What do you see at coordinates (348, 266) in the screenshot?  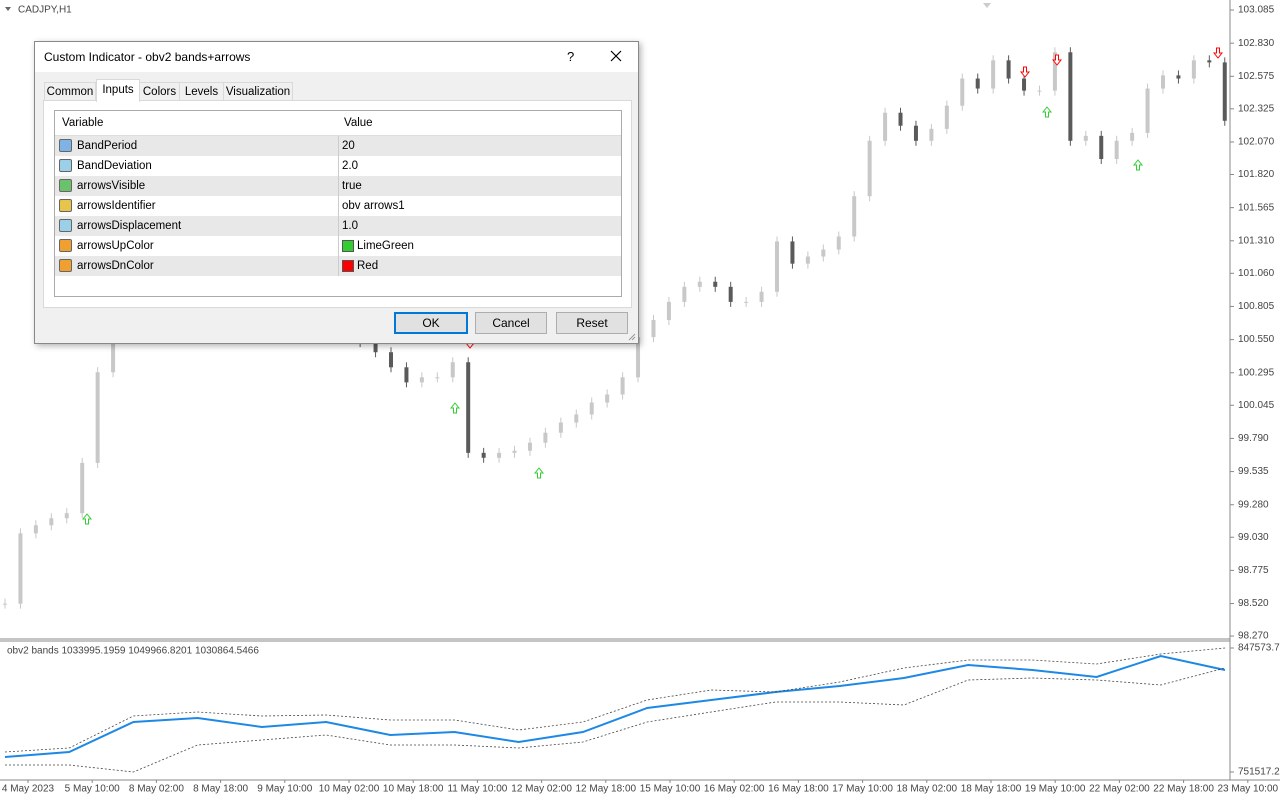 I see `color-swatch` at bounding box center [348, 266].